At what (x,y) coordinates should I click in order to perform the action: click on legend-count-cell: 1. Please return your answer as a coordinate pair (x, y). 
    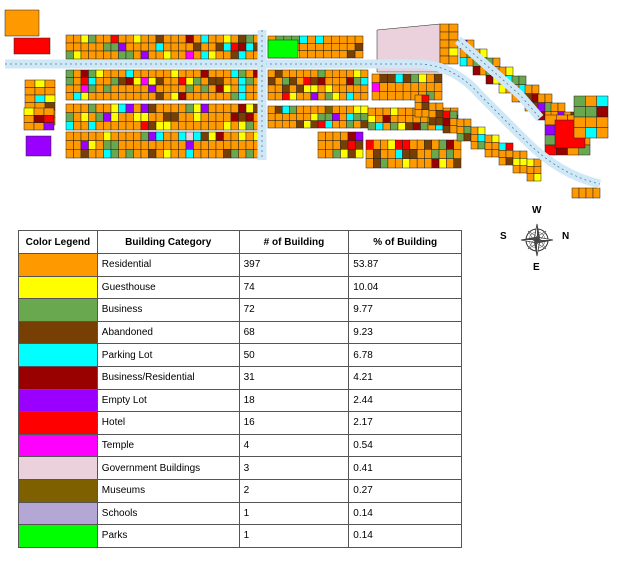
    Looking at the image, I should click on (294, 513).